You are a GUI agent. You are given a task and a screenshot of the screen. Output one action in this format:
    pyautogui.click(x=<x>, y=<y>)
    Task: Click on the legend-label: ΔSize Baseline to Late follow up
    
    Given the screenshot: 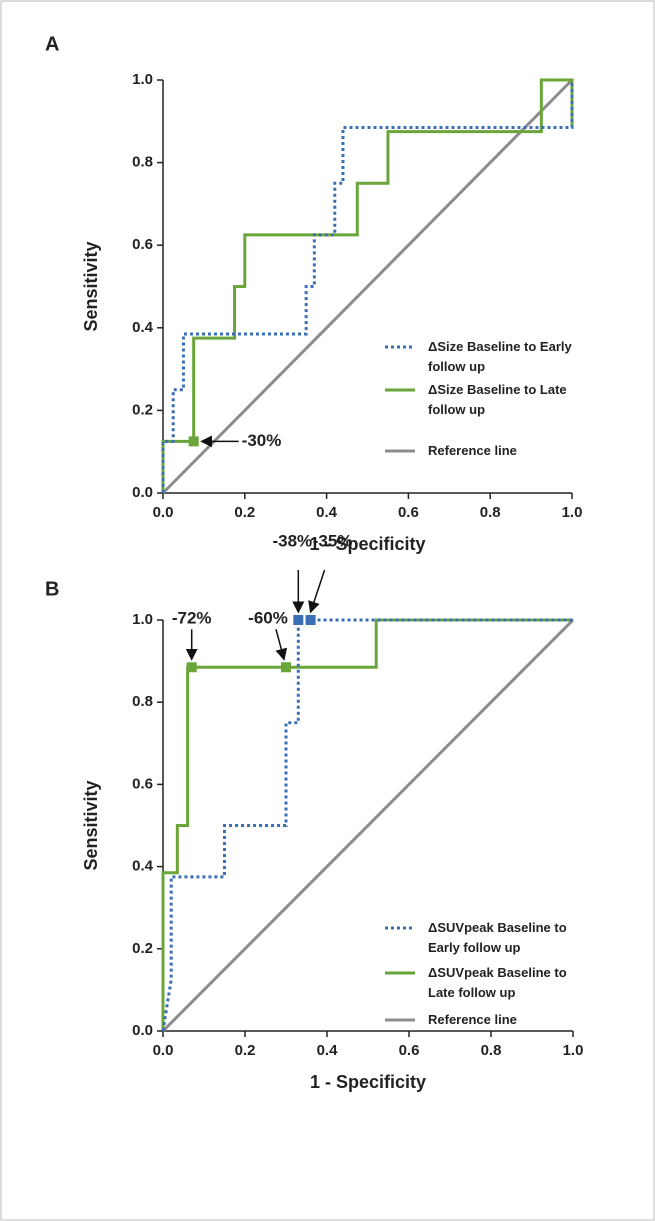 What is the action you would take?
    pyautogui.click(x=497, y=399)
    